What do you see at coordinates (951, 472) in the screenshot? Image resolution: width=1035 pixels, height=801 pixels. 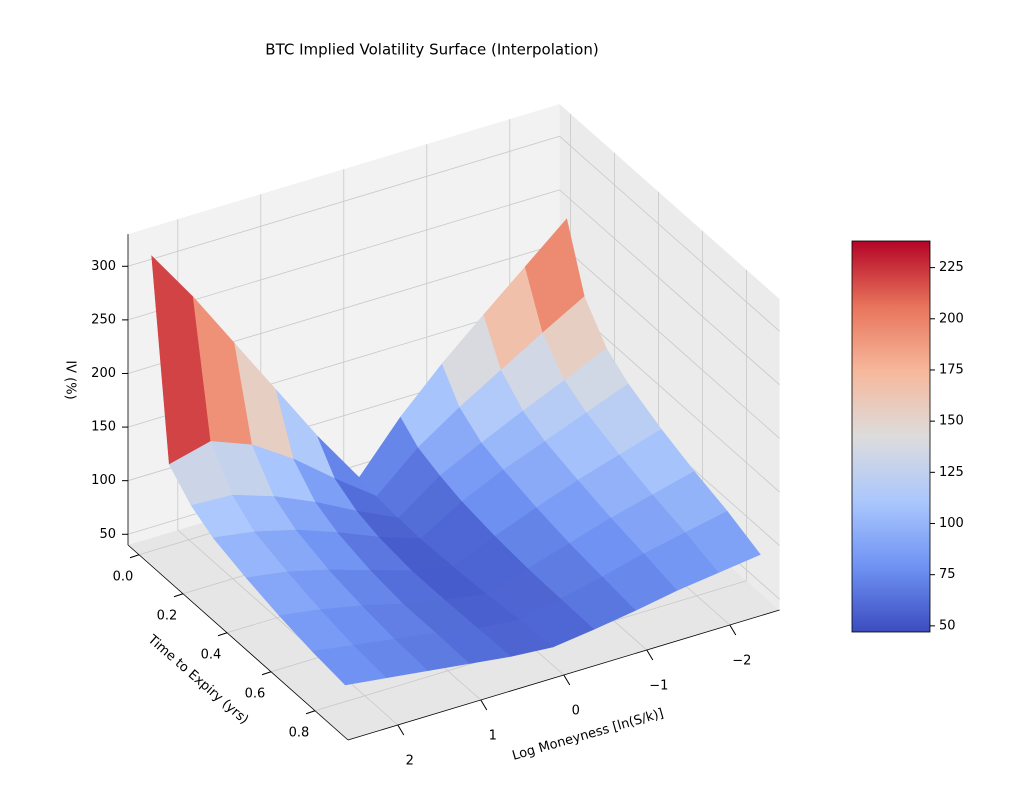 I see `colorbar-tick-label: 125` at bounding box center [951, 472].